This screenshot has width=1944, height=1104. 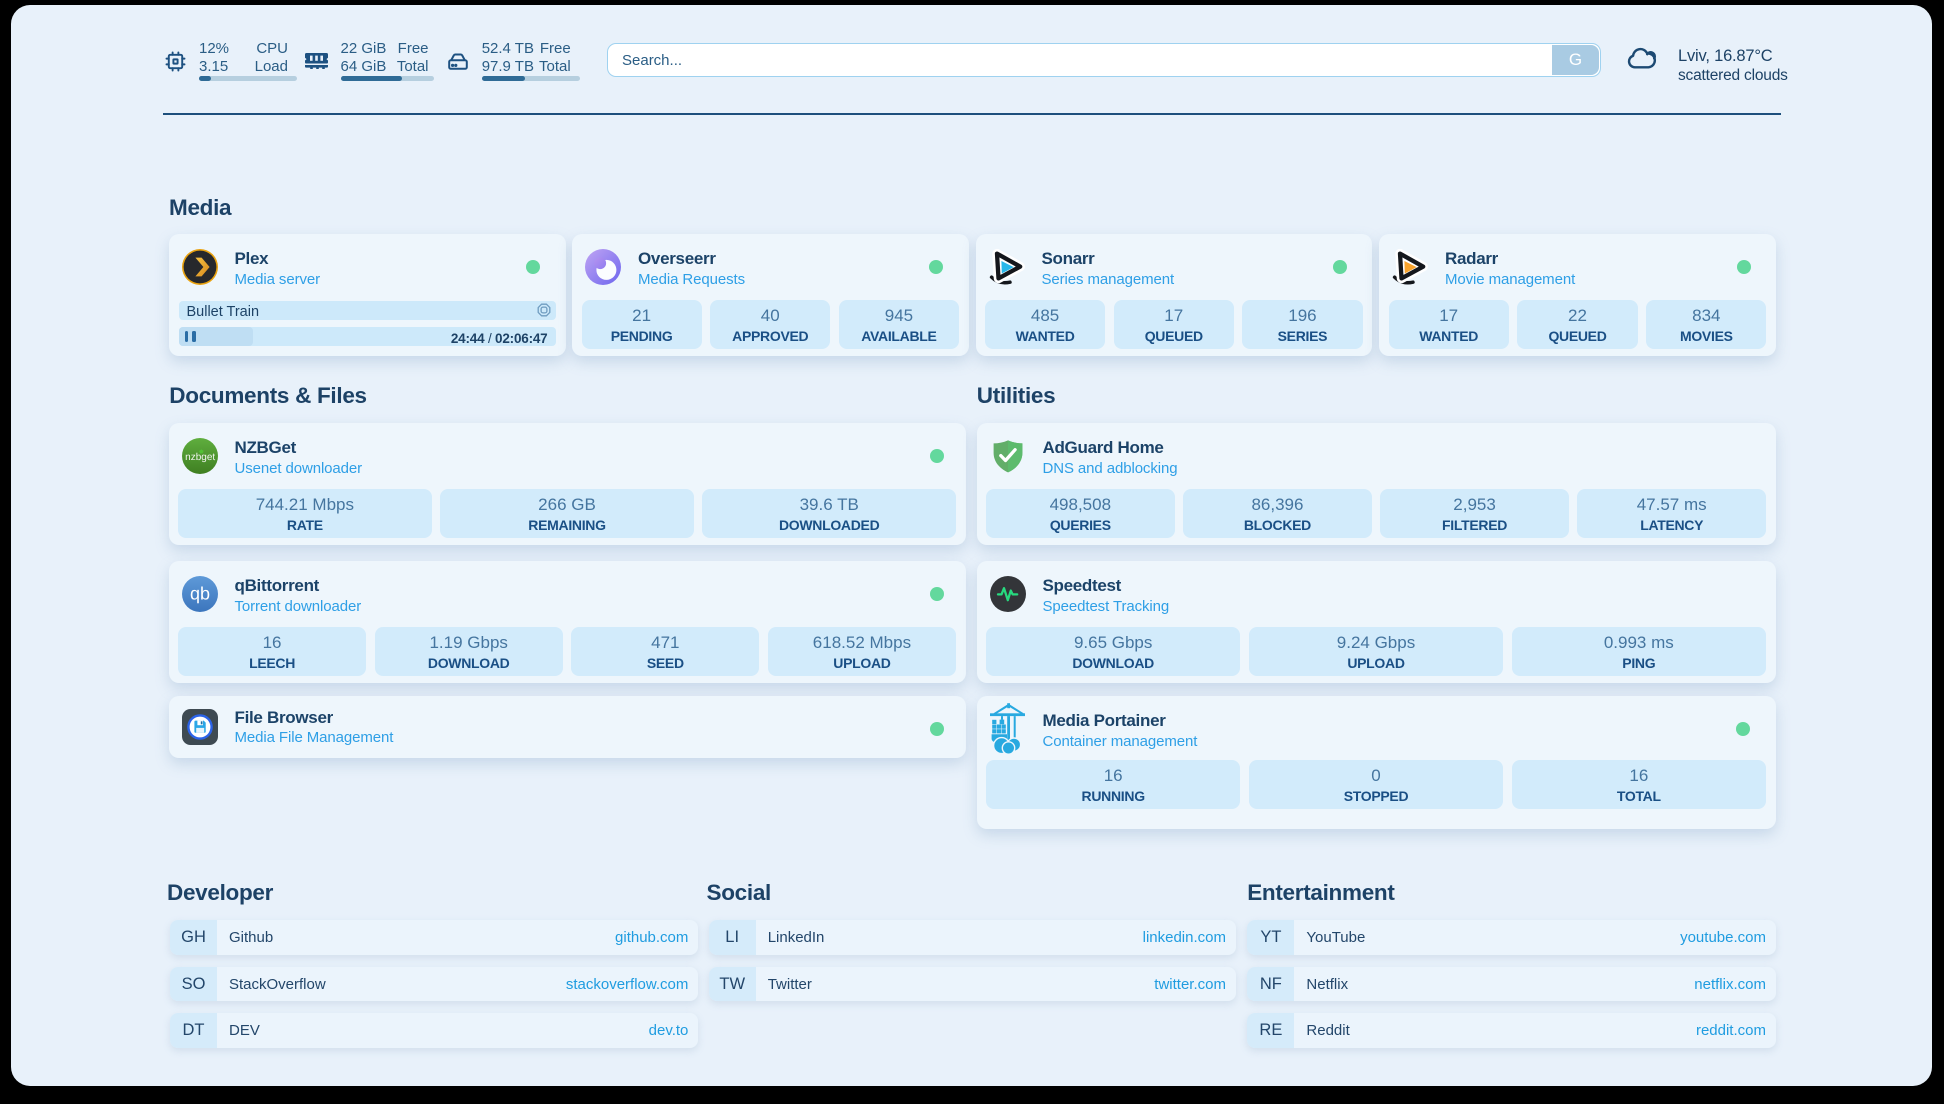 I want to click on svg-text: nzbget, so click(x=200, y=457).